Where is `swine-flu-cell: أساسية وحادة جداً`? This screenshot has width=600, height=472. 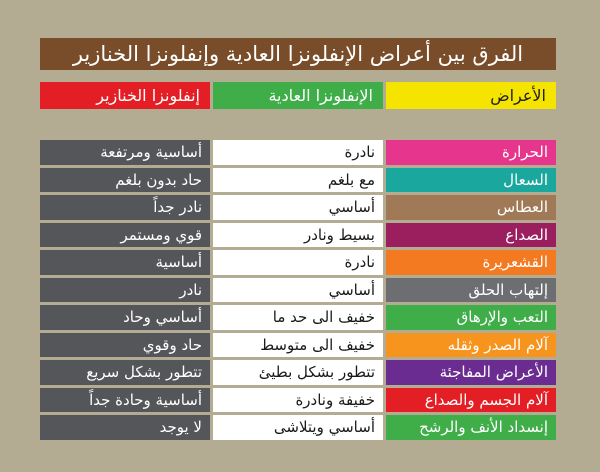
swine-flu-cell: أساسية وحادة جداً is located at coordinates (125, 399).